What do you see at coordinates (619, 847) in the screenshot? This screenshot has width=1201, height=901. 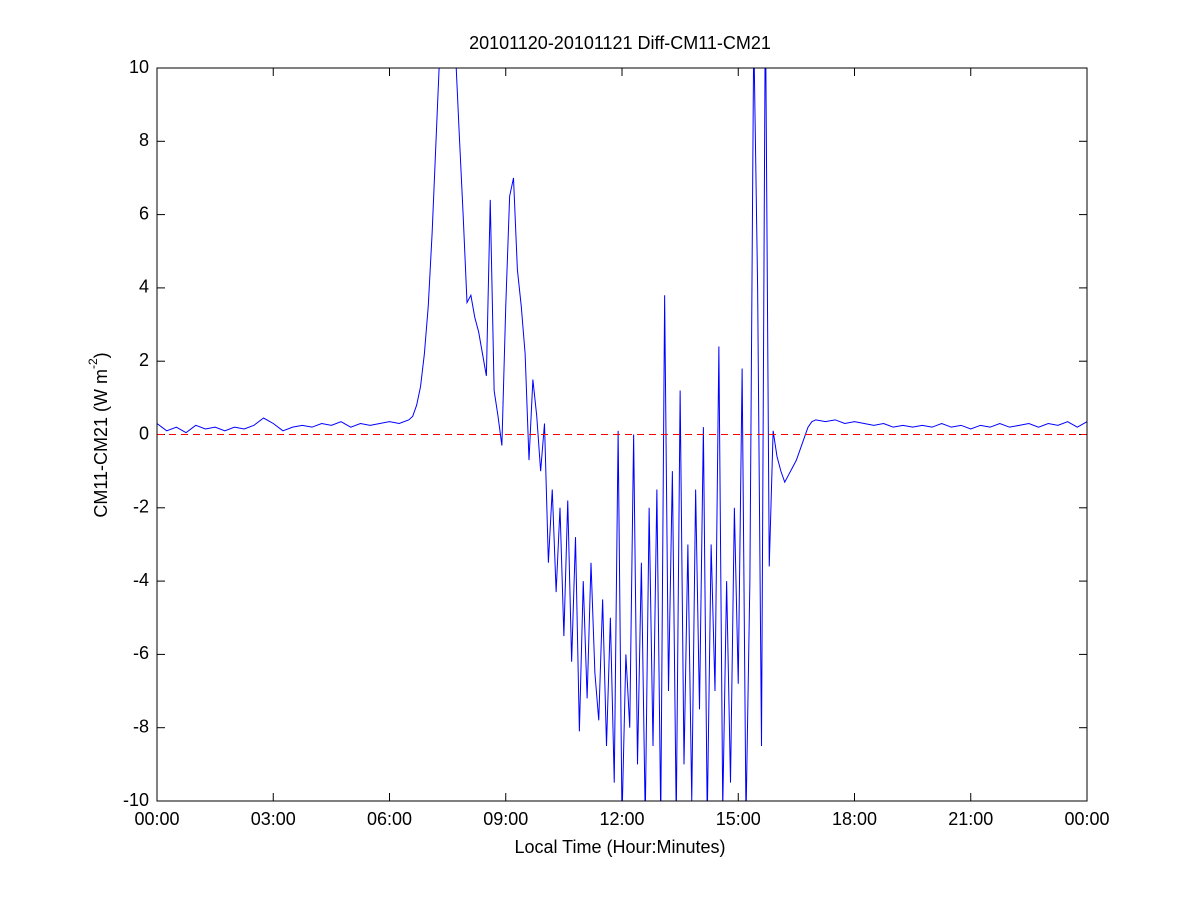 I see `x-axis-label: Local Time (Hour:Minutes)` at bounding box center [619, 847].